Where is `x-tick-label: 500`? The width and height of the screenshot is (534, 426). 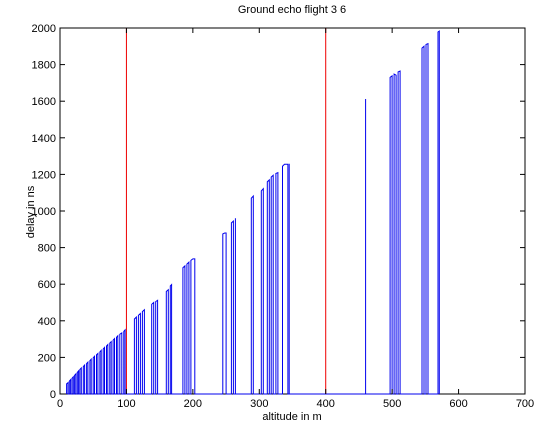 x-tick-label: 500 is located at coordinates (392, 404).